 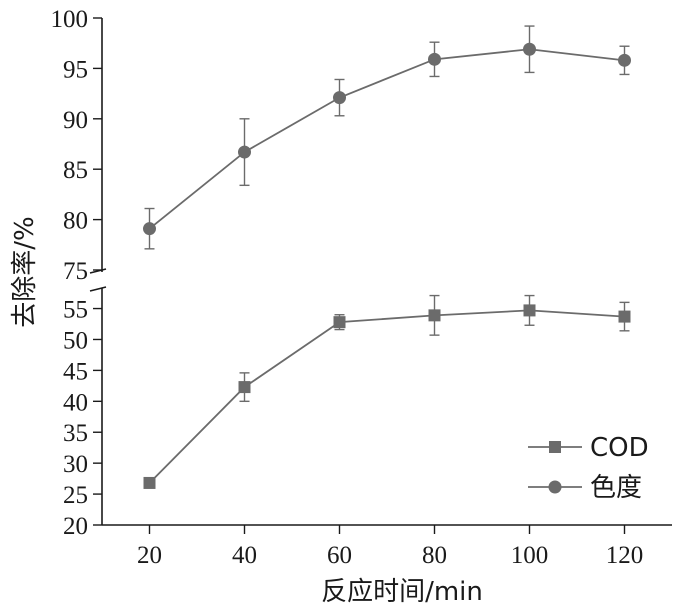 What do you see at coordinates (70, 19) in the screenshot?
I see `y-tick-label: 100` at bounding box center [70, 19].